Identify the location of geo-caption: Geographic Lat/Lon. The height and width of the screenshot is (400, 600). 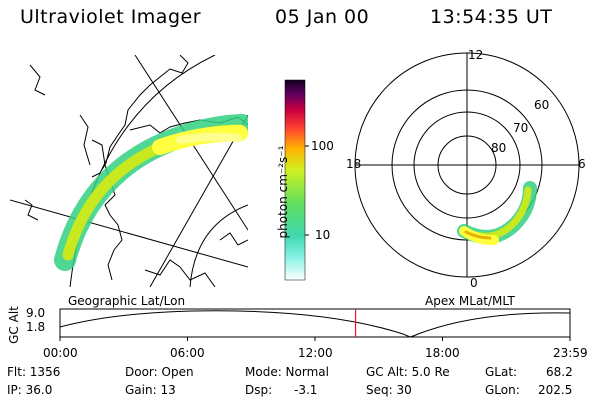
(127, 301).